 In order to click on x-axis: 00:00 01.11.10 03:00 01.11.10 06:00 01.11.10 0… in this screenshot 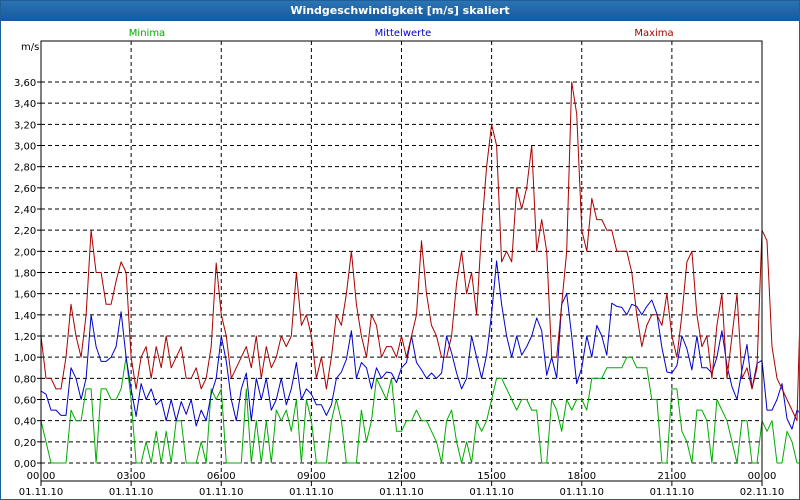, I will do `click(402, 484)`.